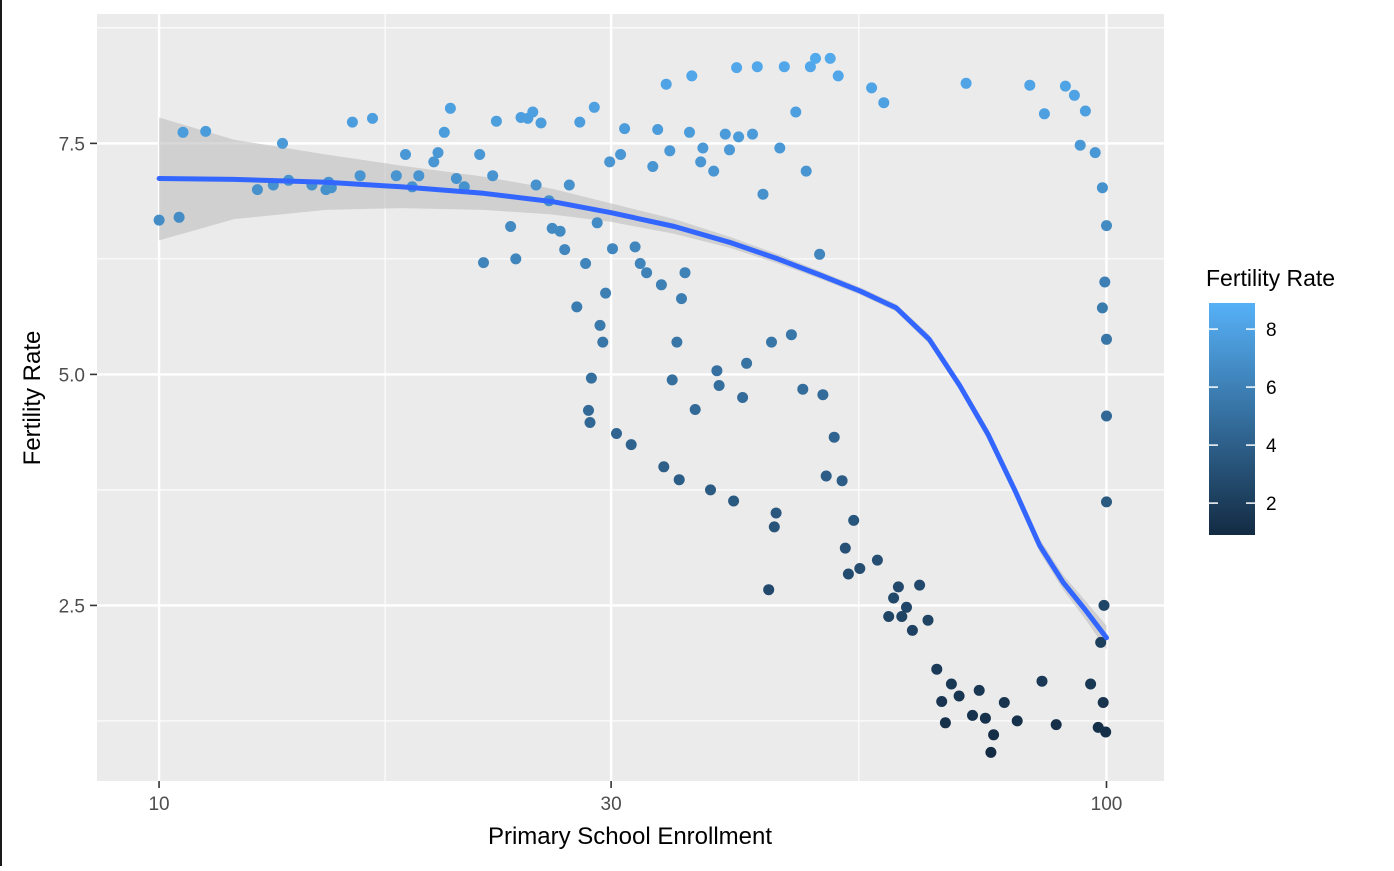 The height and width of the screenshot is (871, 1394). I want to click on y-tick-labels: 2.5 5.0 7.5, so click(72, 375).